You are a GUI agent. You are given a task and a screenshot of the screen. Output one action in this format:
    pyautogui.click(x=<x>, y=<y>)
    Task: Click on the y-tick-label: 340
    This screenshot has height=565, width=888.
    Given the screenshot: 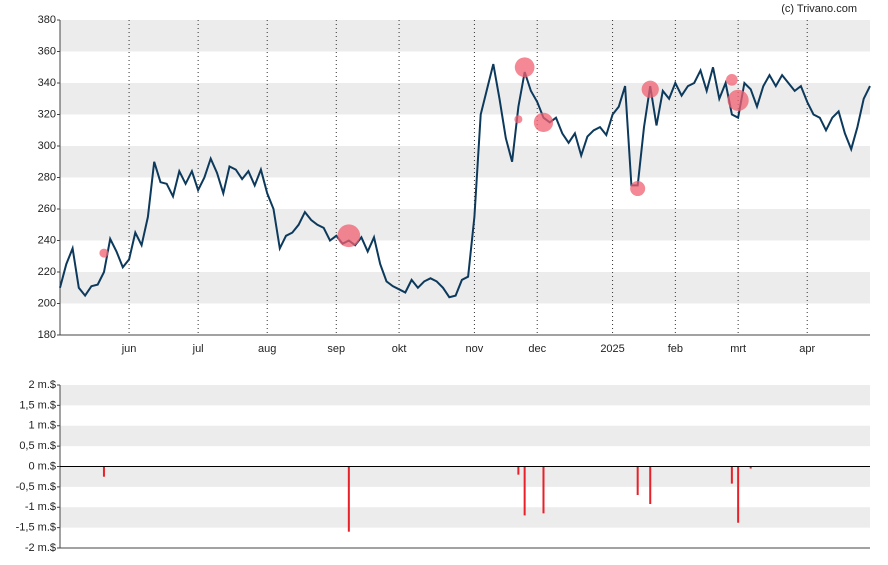 What is the action you would take?
    pyautogui.click(x=47, y=83)
    